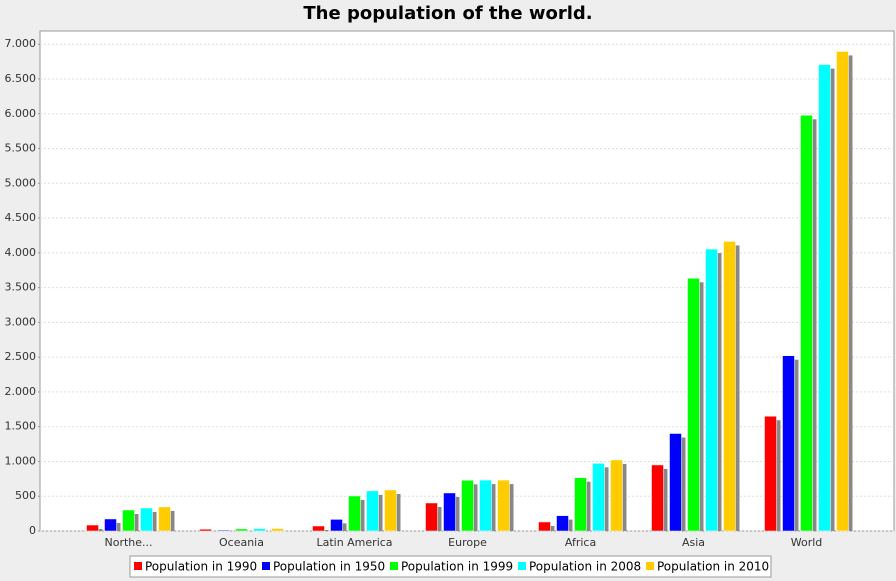 The width and height of the screenshot is (896, 581). Describe the element at coordinates (21, 252) in the screenshot. I see `y-tick-label: 4.000` at that location.